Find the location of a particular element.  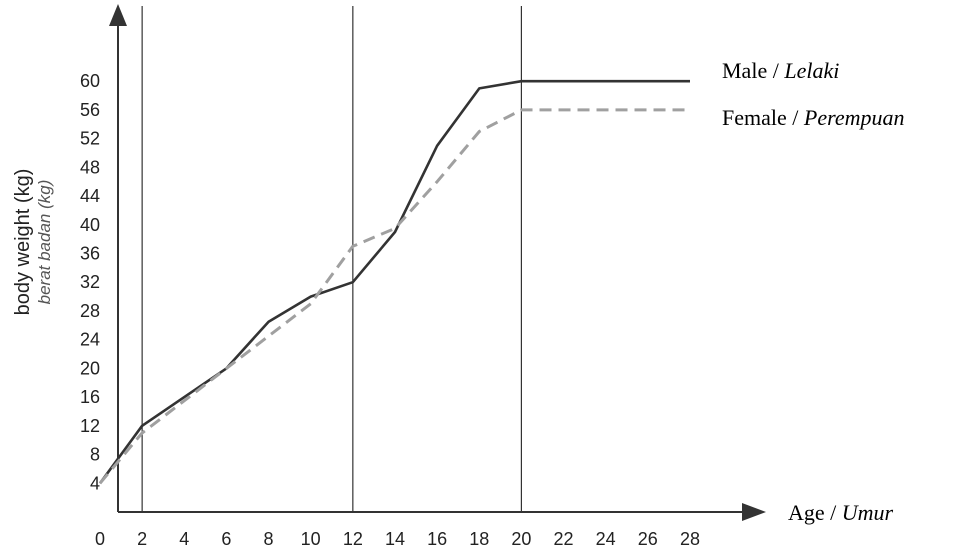

x-axis-title-translation: Umur is located at coordinates (868, 512).